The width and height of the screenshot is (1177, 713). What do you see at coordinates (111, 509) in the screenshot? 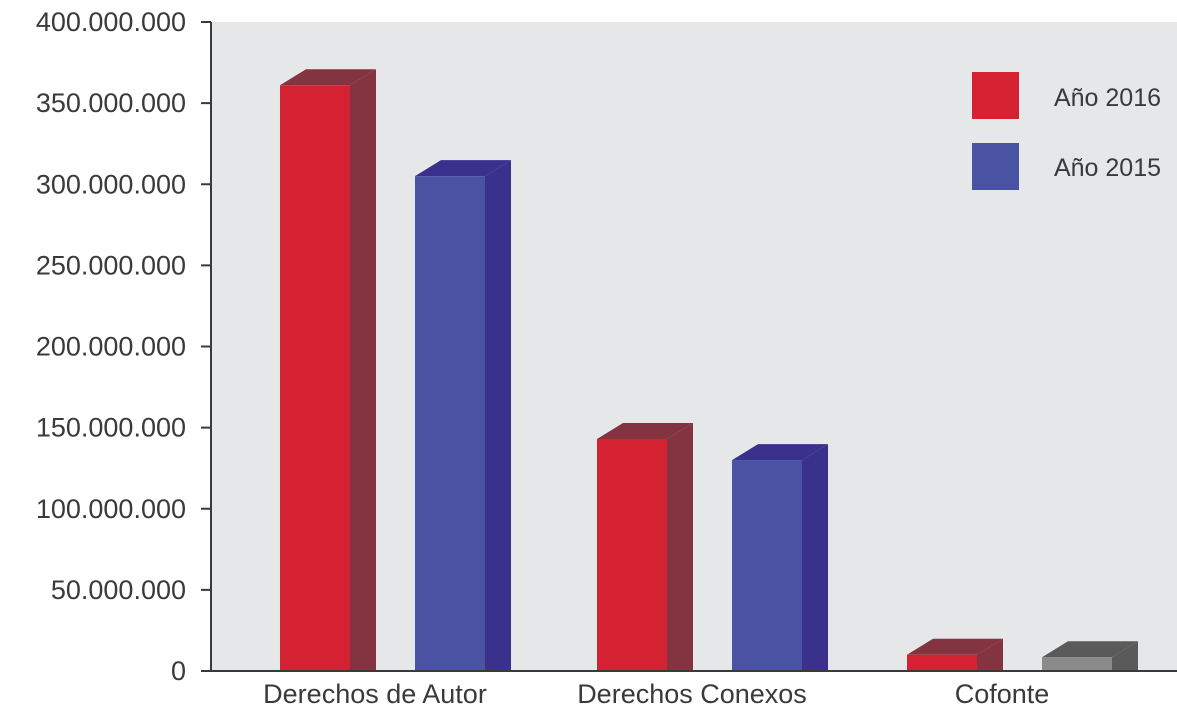
I see `y-tick-label: 100.000.000` at bounding box center [111, 509].